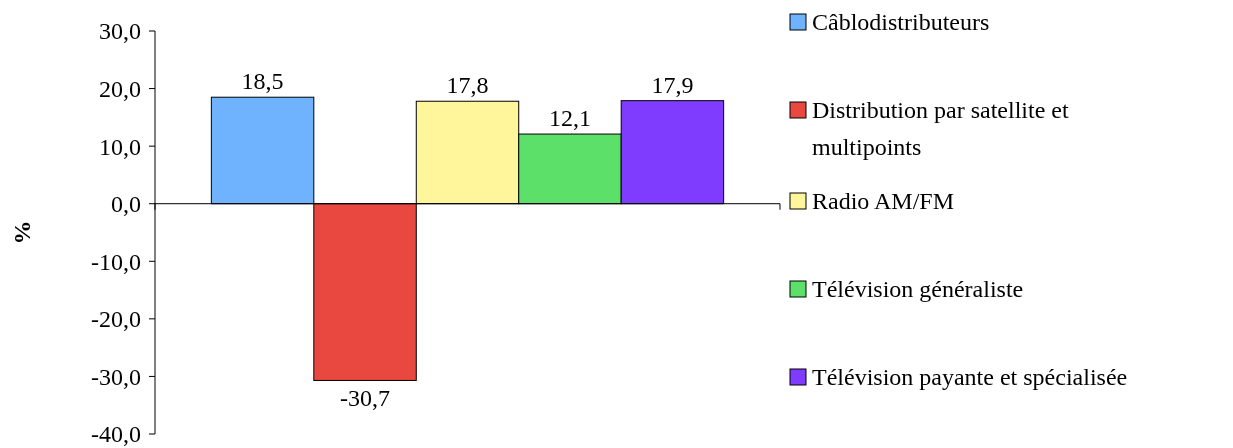  What do you see at coordinates (883, 201) in the screenshot?
I see `legend-label: Radio AM/FM` at bounding box center [883, 201].